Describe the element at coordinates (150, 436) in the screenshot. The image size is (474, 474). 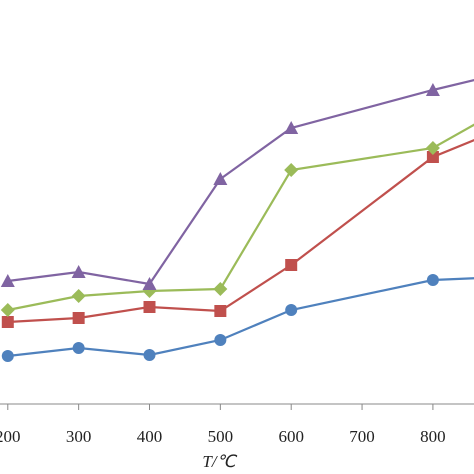
I see `x-tick-label: 400` at that location.